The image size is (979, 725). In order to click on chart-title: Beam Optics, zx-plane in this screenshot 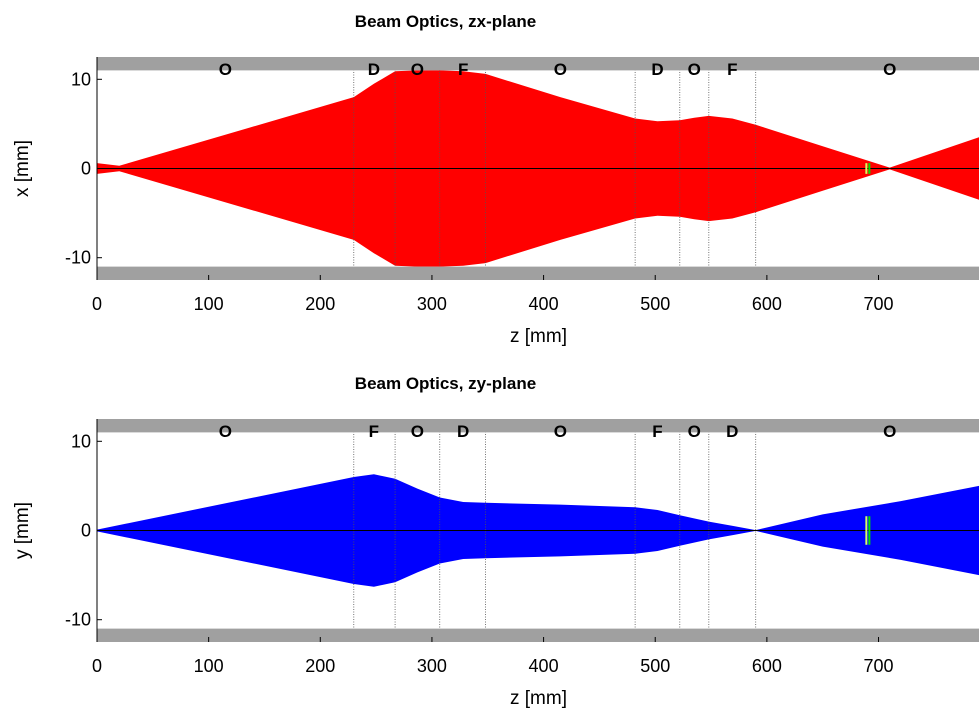, I will do `click(445, 21)`.